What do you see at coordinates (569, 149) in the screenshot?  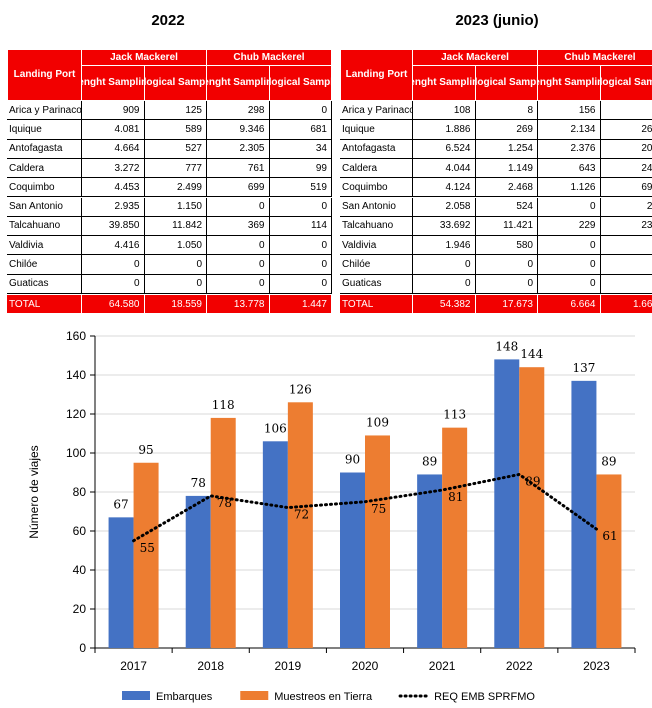 I see `value-cell: 2.376` at bounding box center [569, 149].